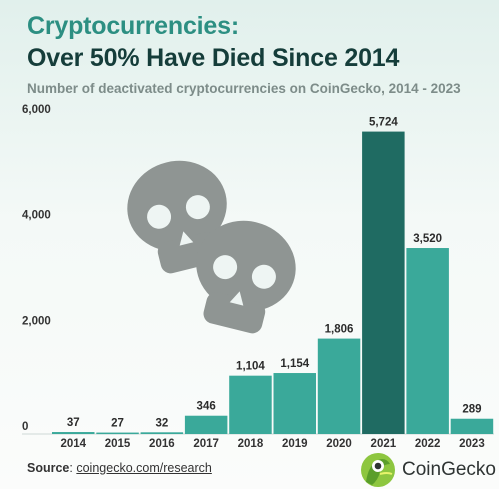 The image size is (499, 489). I want to click on x-tick-label: 2022, so click(428, 444).